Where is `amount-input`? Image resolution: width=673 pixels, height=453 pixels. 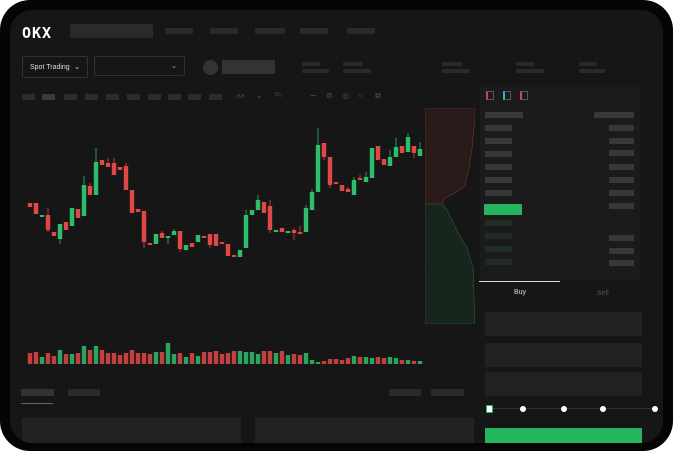 amount-input is located at coordinates (563, 355).